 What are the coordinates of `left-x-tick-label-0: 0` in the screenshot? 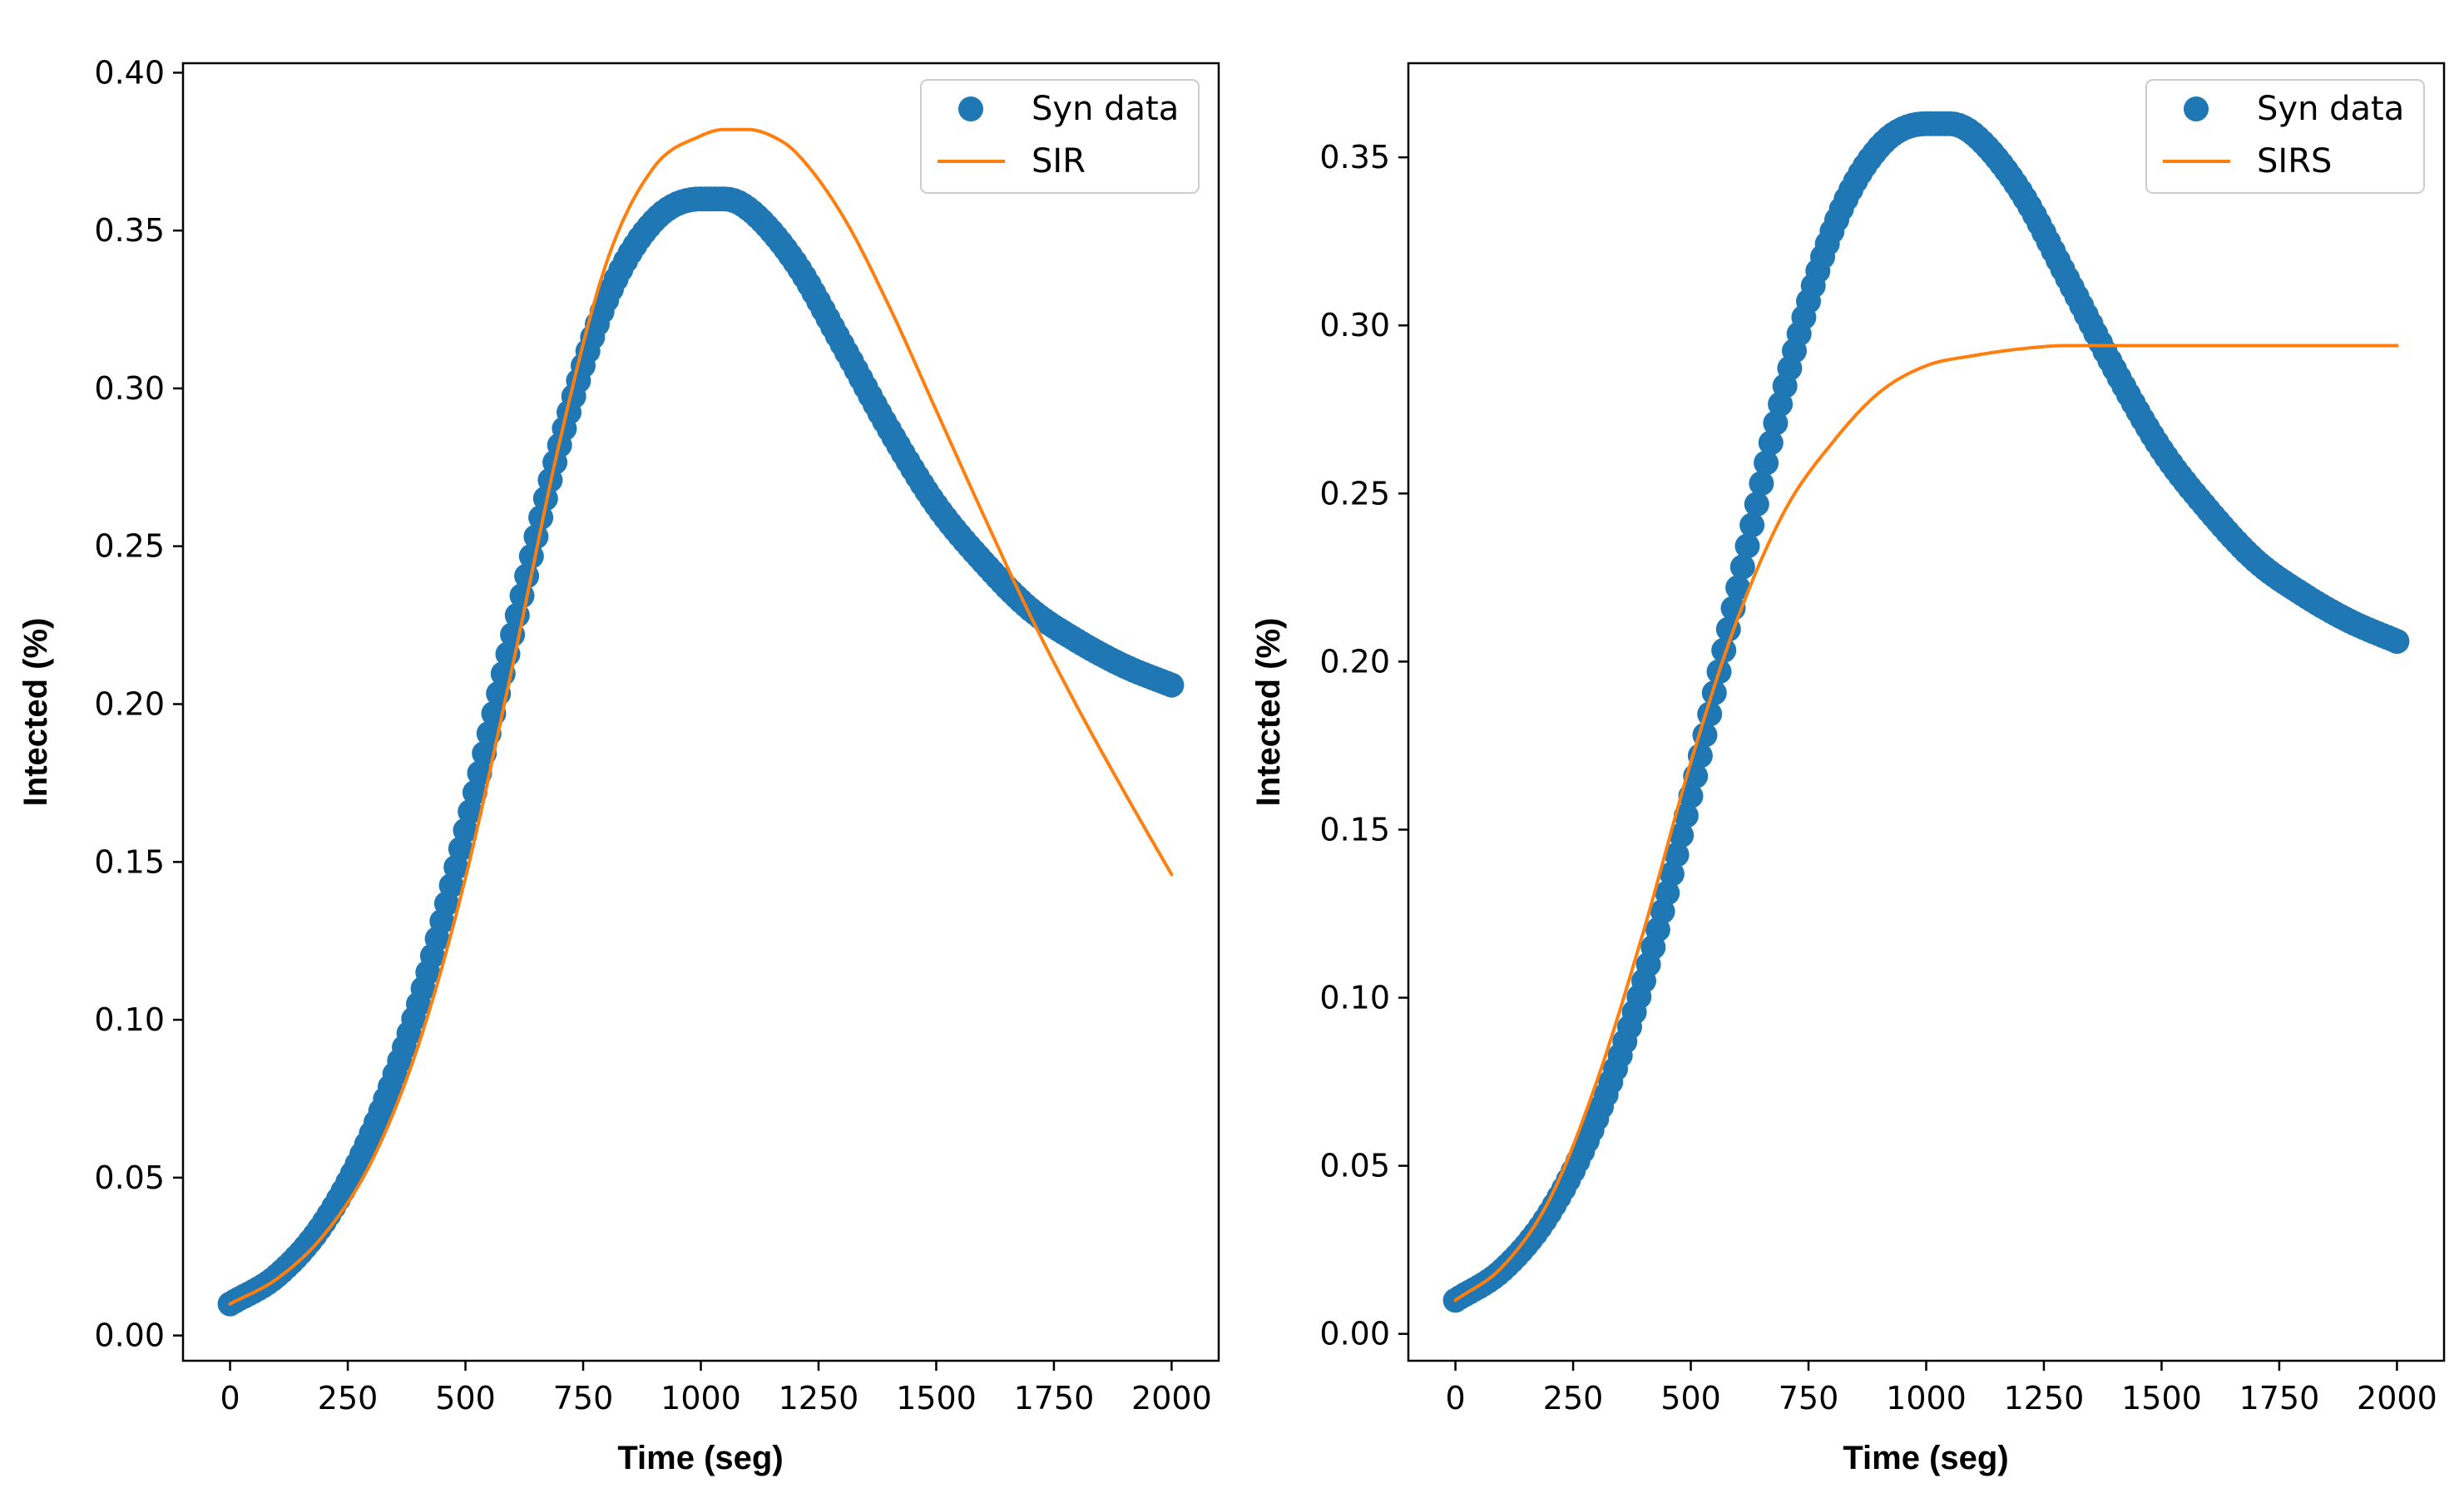 It's located at (230, 1398).